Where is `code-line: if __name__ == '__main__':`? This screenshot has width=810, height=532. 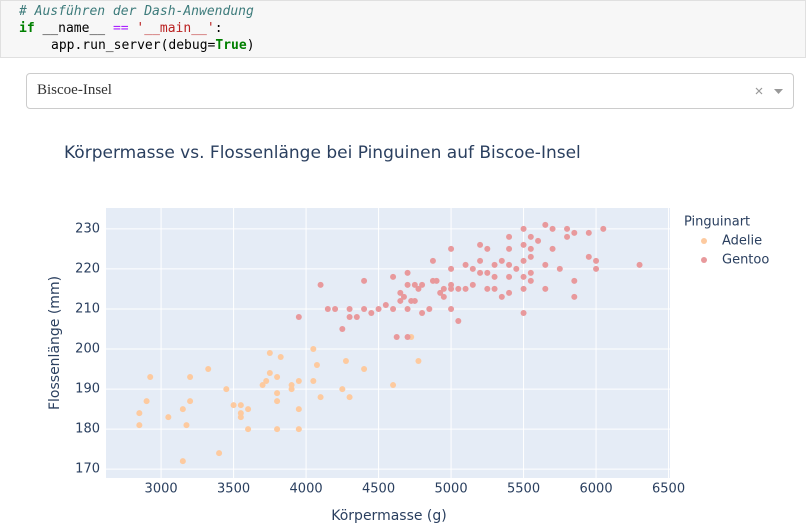 code-line: if __name__ == '__main__': is located at coordinates (403, 28).